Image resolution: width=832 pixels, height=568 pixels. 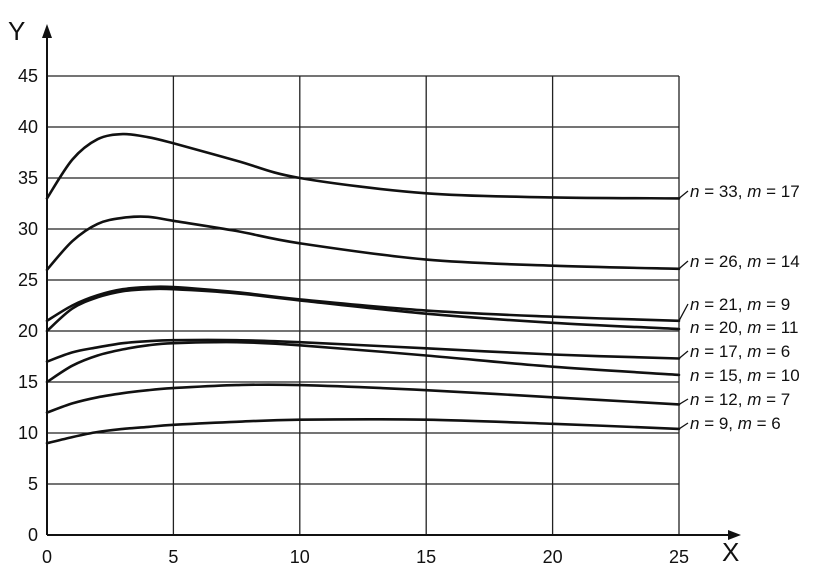 I want to click on x-tick-label: 20, so click(x=553, y=557).